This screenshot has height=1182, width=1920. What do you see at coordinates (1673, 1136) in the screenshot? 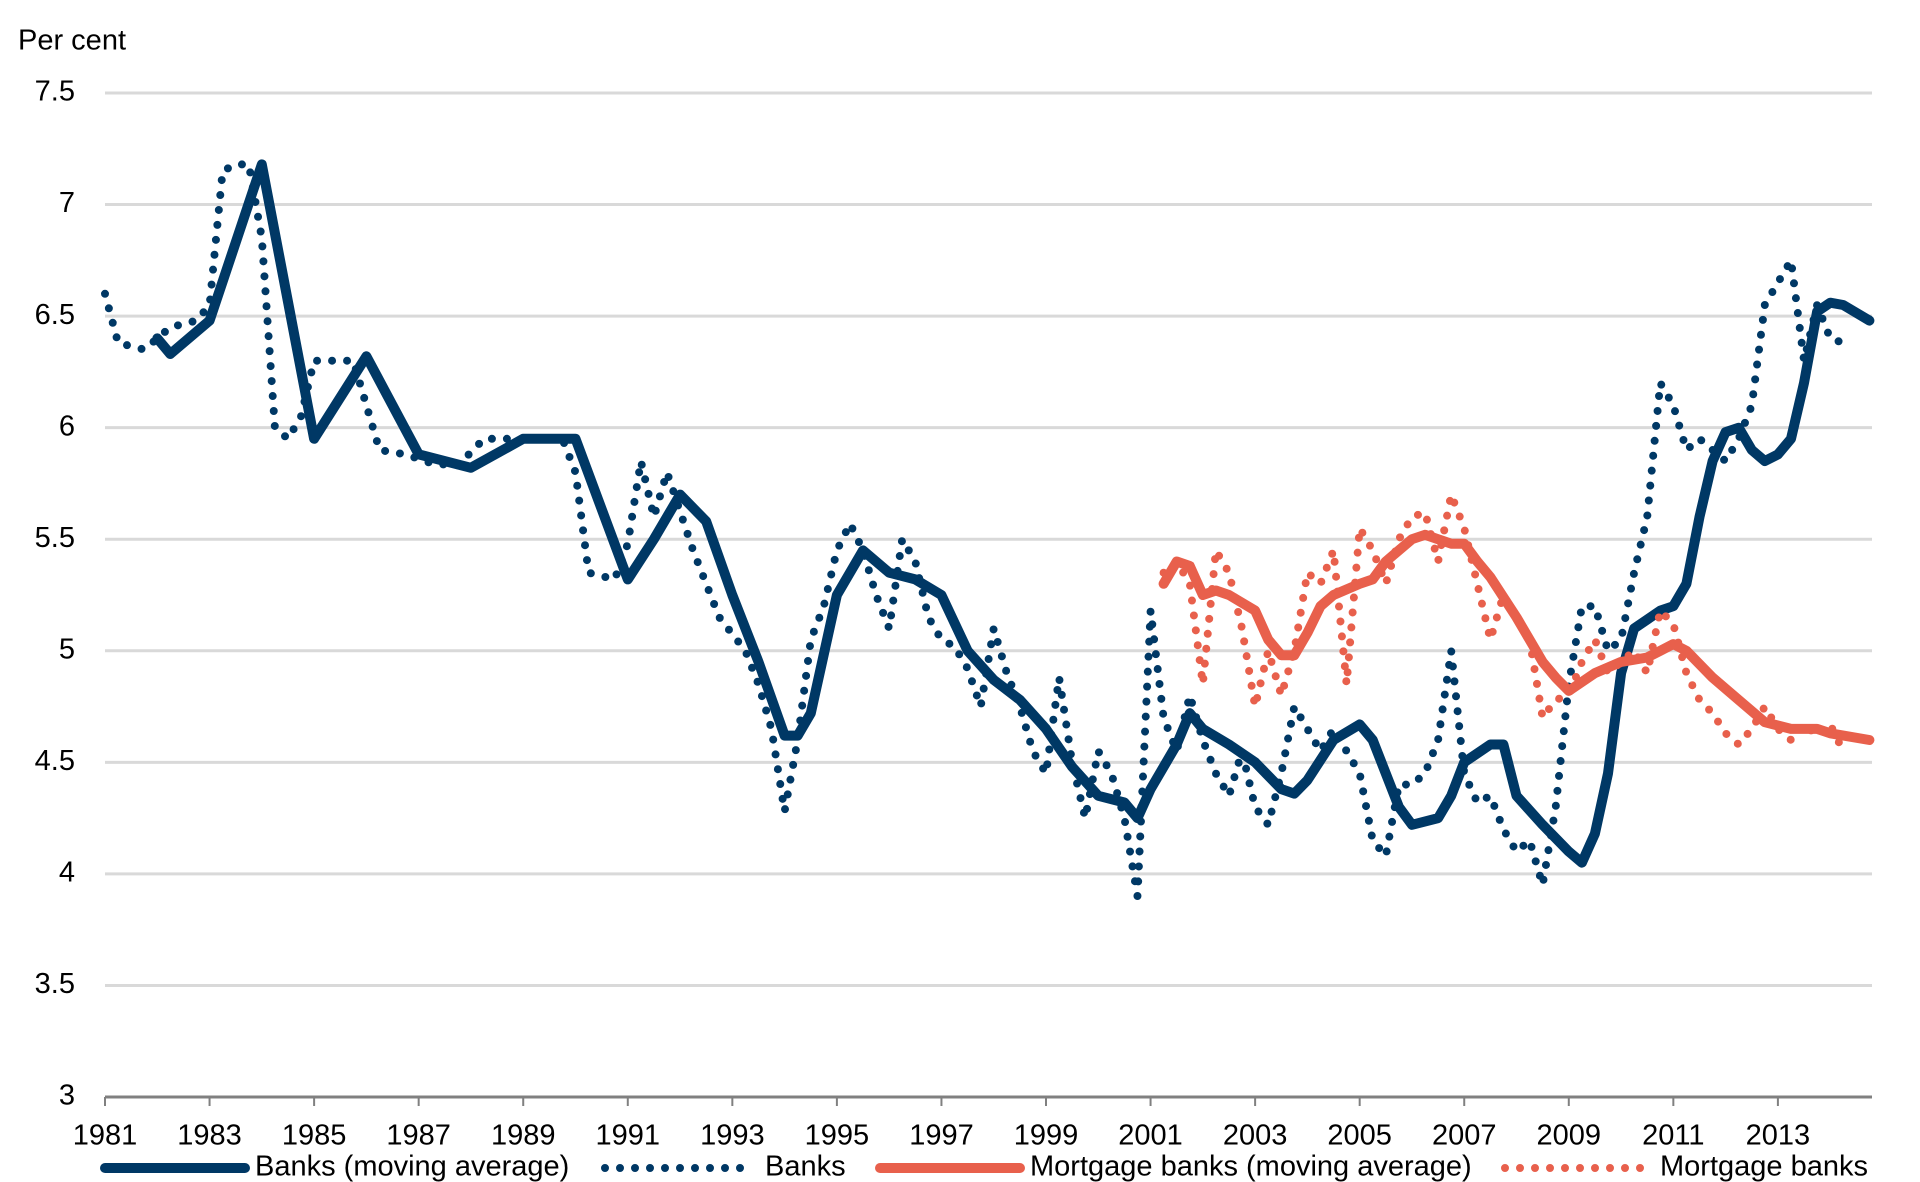
I see `x-tick-label: 2011` at bounding box center [1673, 1136].